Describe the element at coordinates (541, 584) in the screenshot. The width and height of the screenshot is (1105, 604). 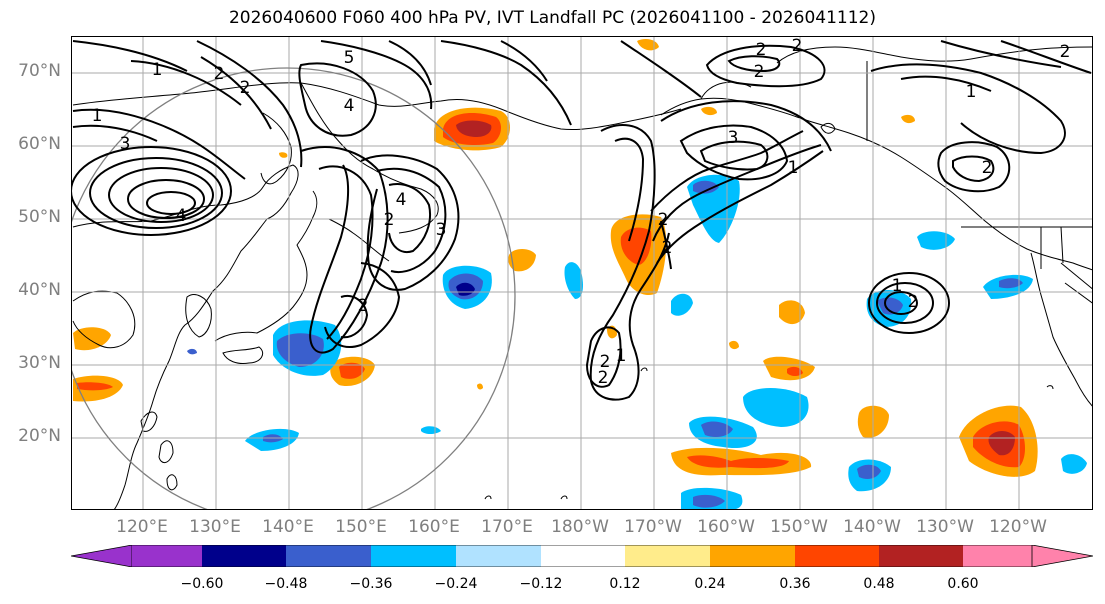
I see `colorbar-tick: −0.12` at that location.